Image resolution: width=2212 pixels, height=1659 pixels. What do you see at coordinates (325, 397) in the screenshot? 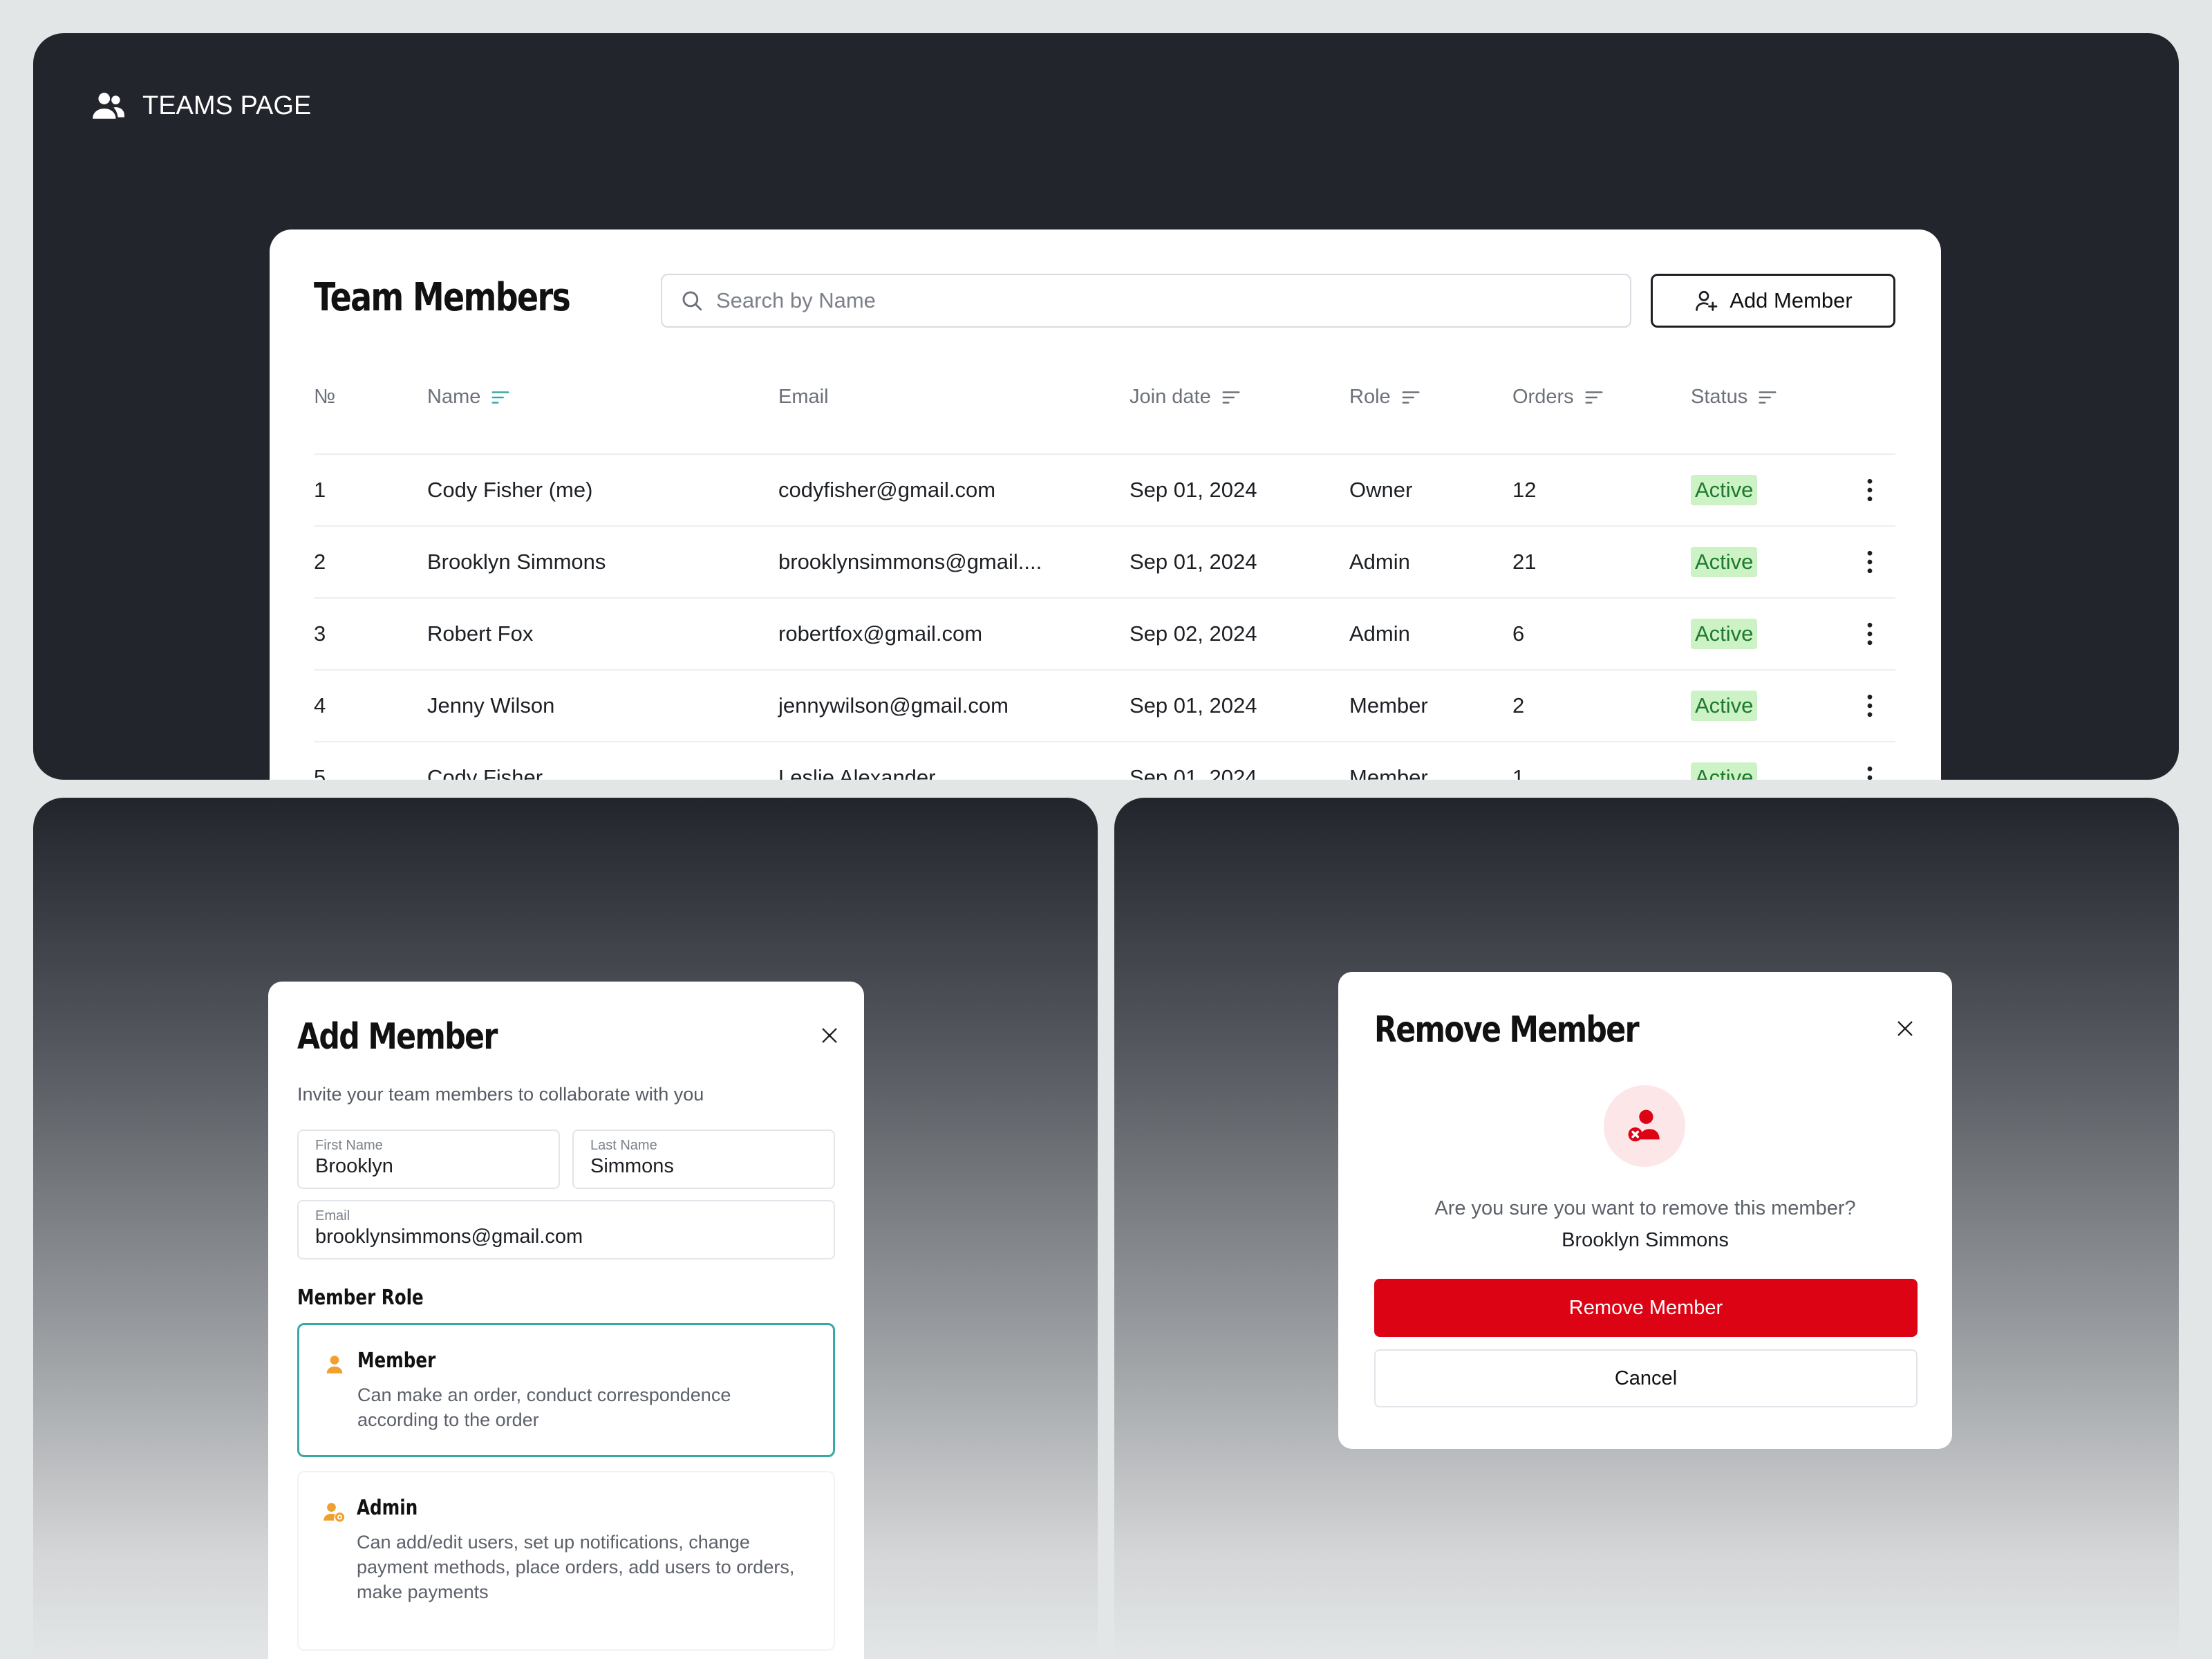
I see `column-number: №` at bounding box center [325, 397].